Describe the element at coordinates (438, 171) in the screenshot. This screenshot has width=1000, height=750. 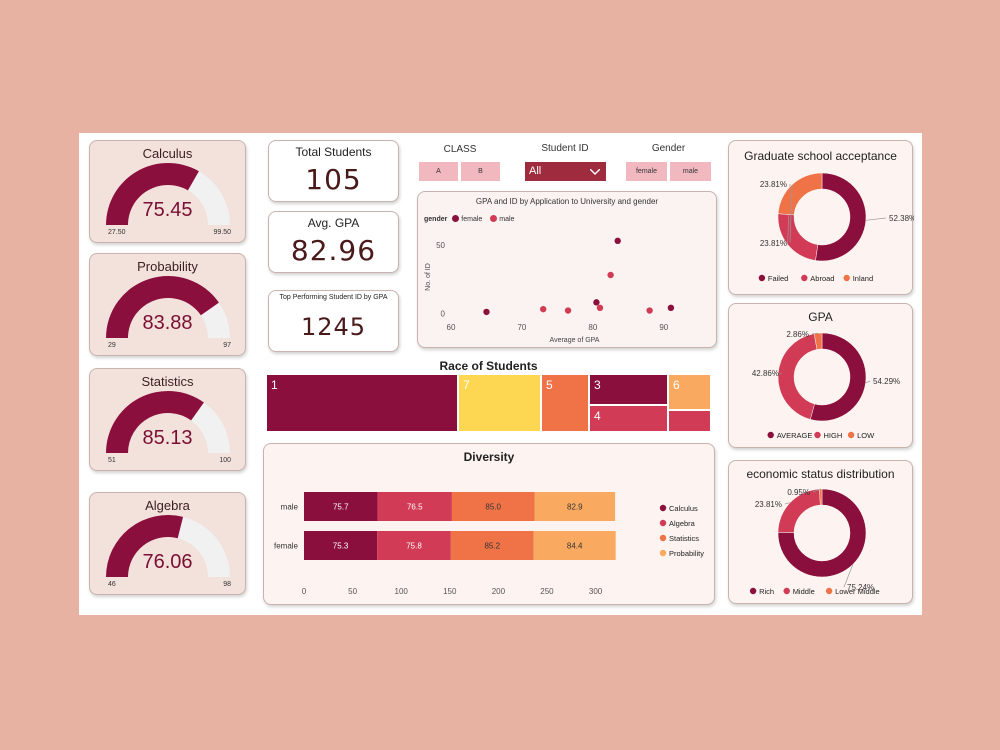
I see `class-a-button: A` at that location.